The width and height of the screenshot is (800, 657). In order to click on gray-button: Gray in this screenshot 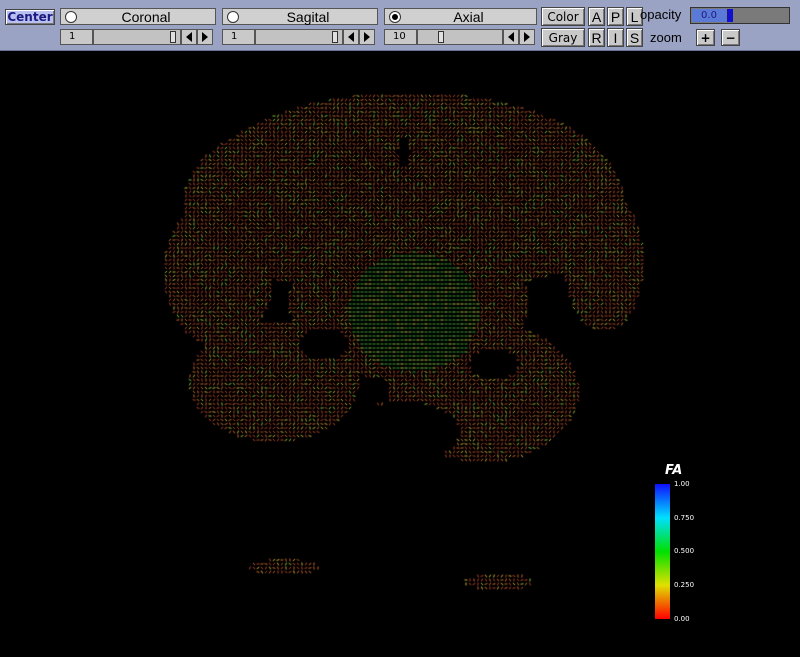, I will do `click(563, 37)`.